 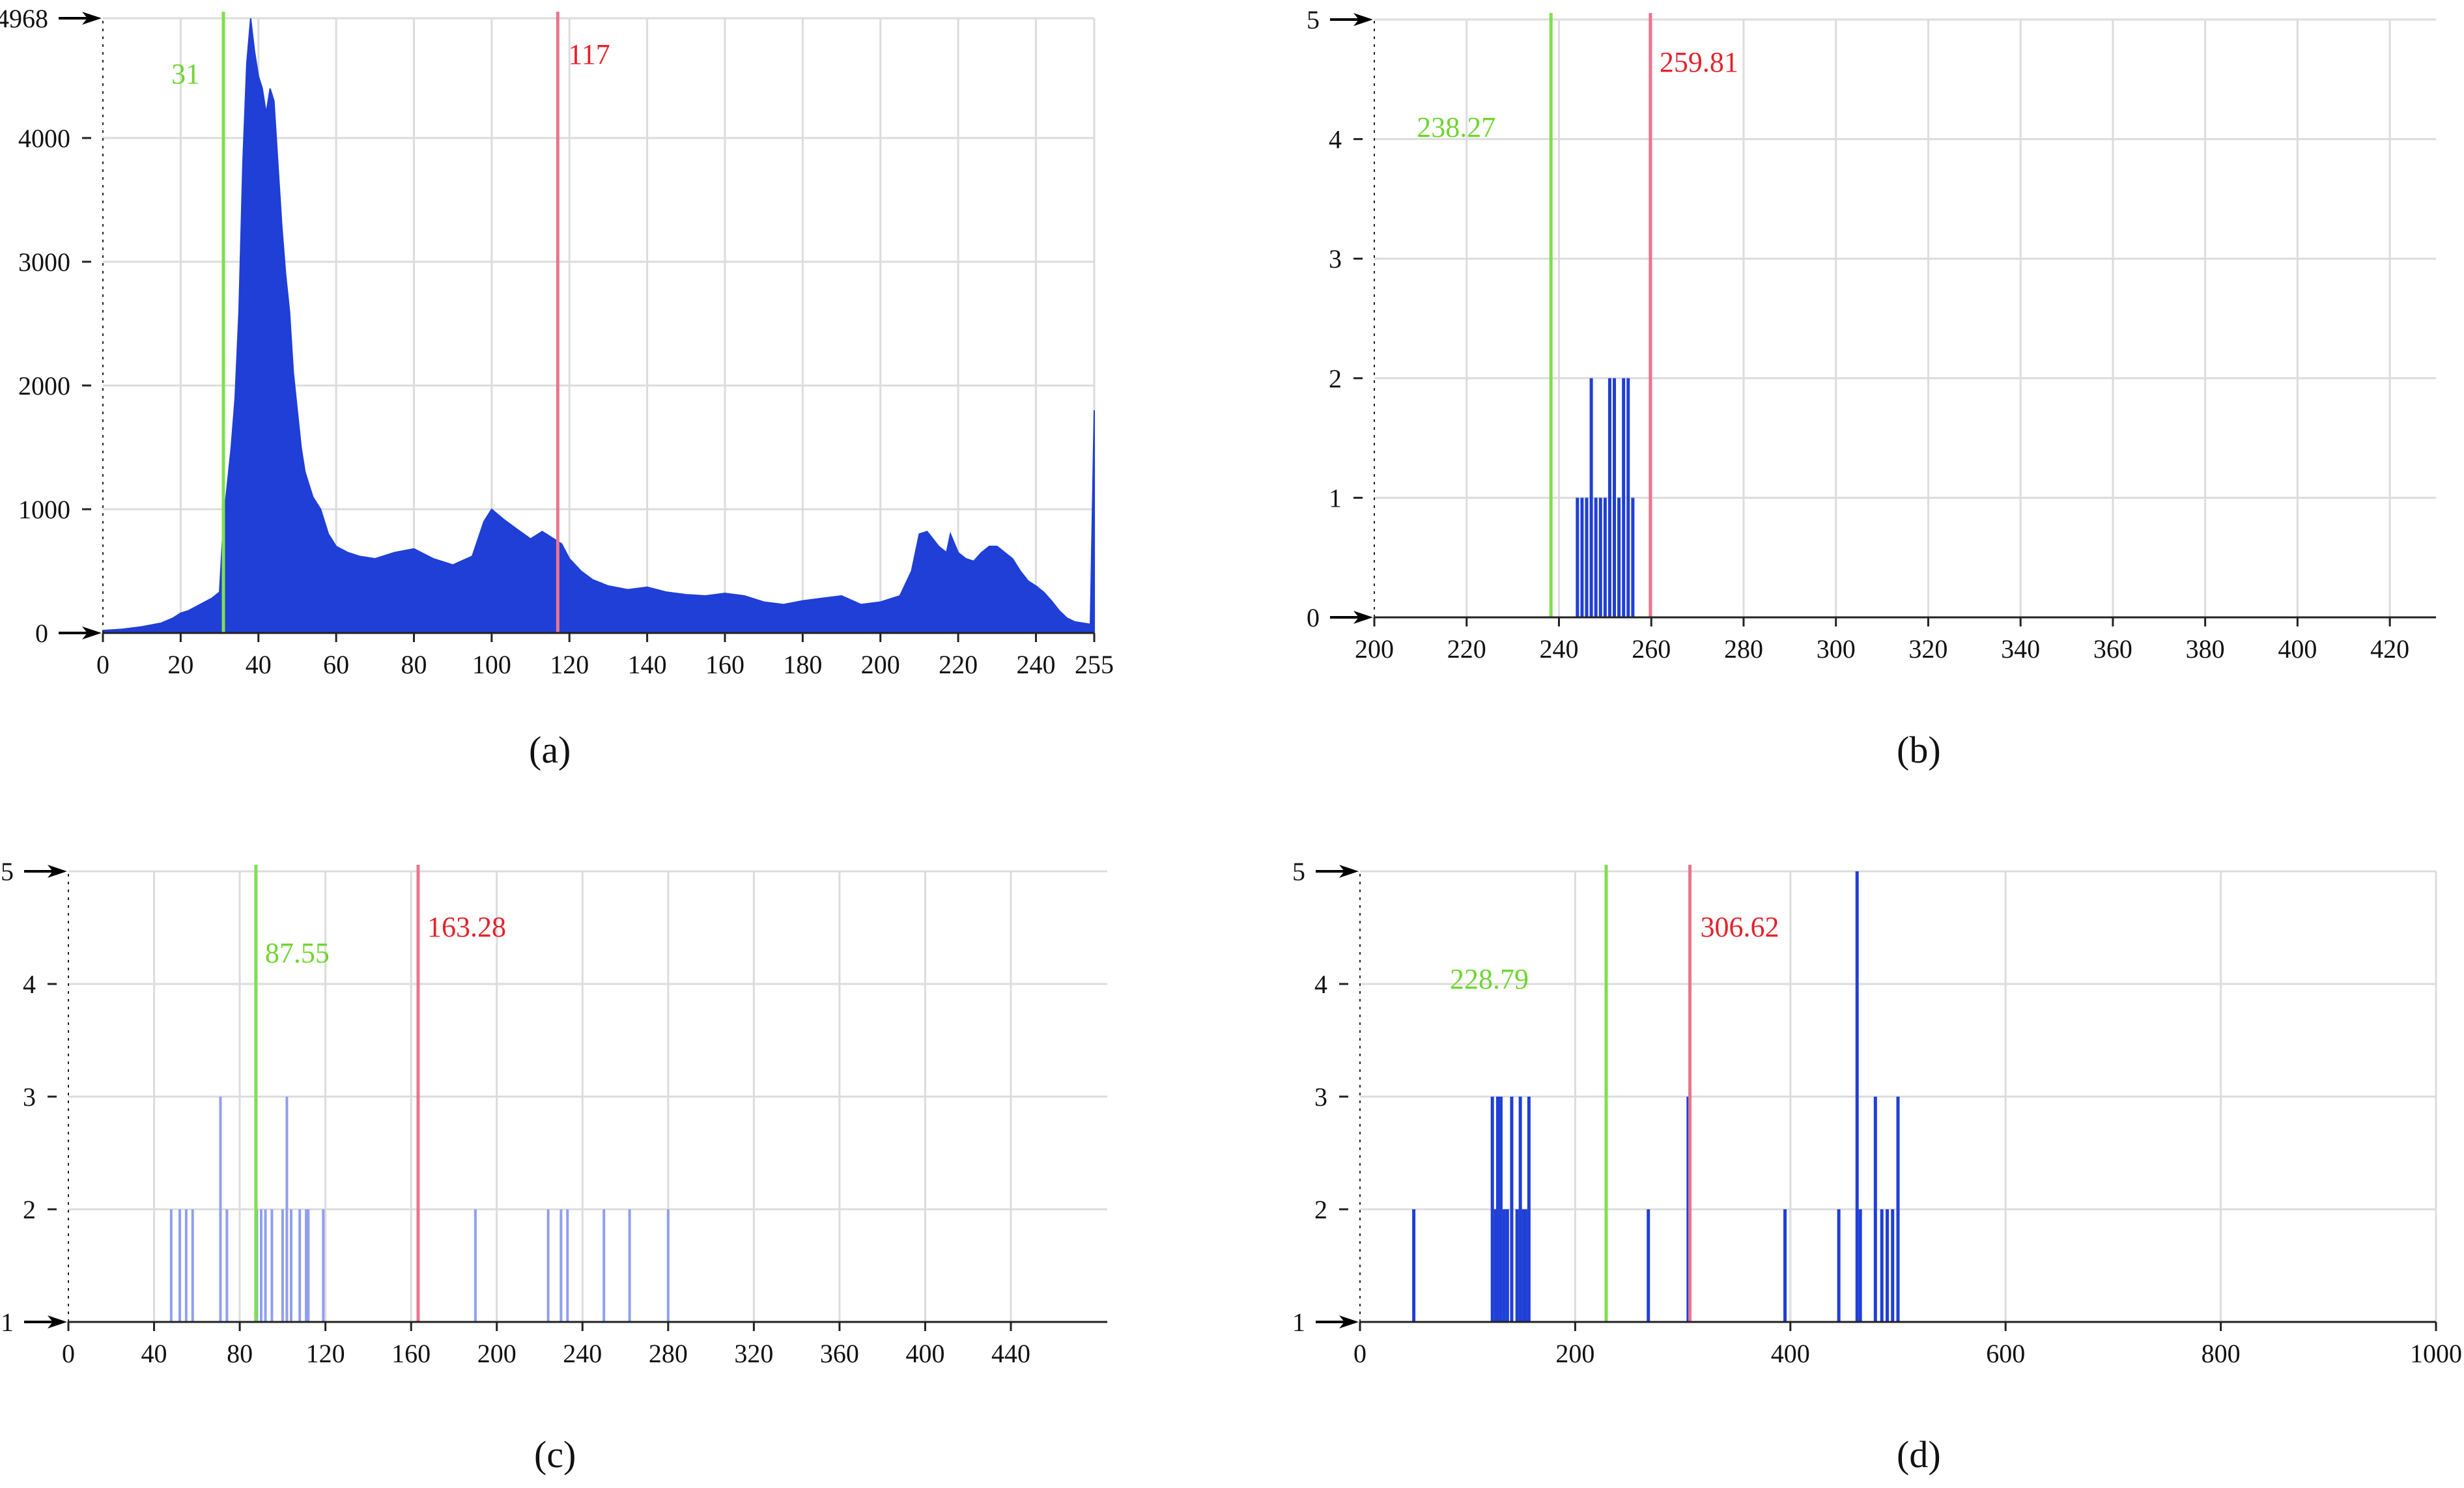 What do you see at coordinates (259, 664) in the screenshot?
I see `x-tick-label-a-2: 40` at bounding box center [259, 664].